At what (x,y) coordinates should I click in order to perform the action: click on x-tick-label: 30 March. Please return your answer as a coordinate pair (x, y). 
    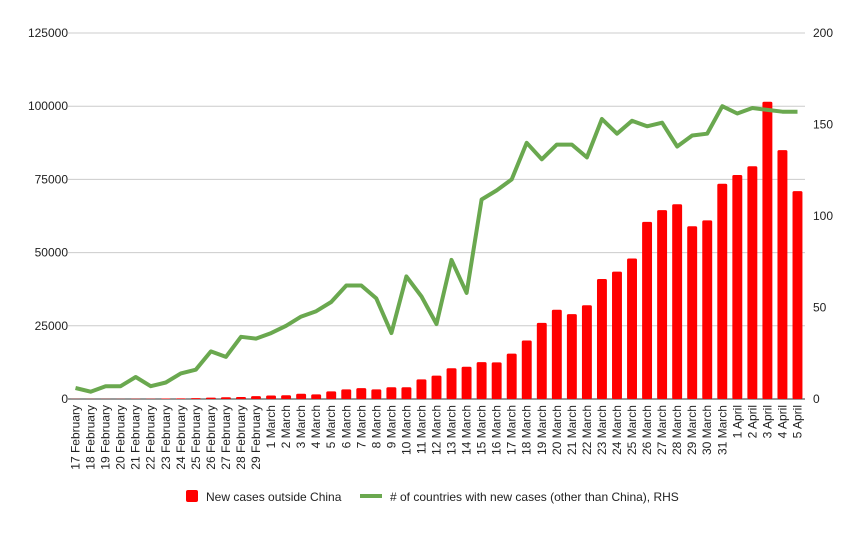
    Looking at the image, I should click on (707, 430).